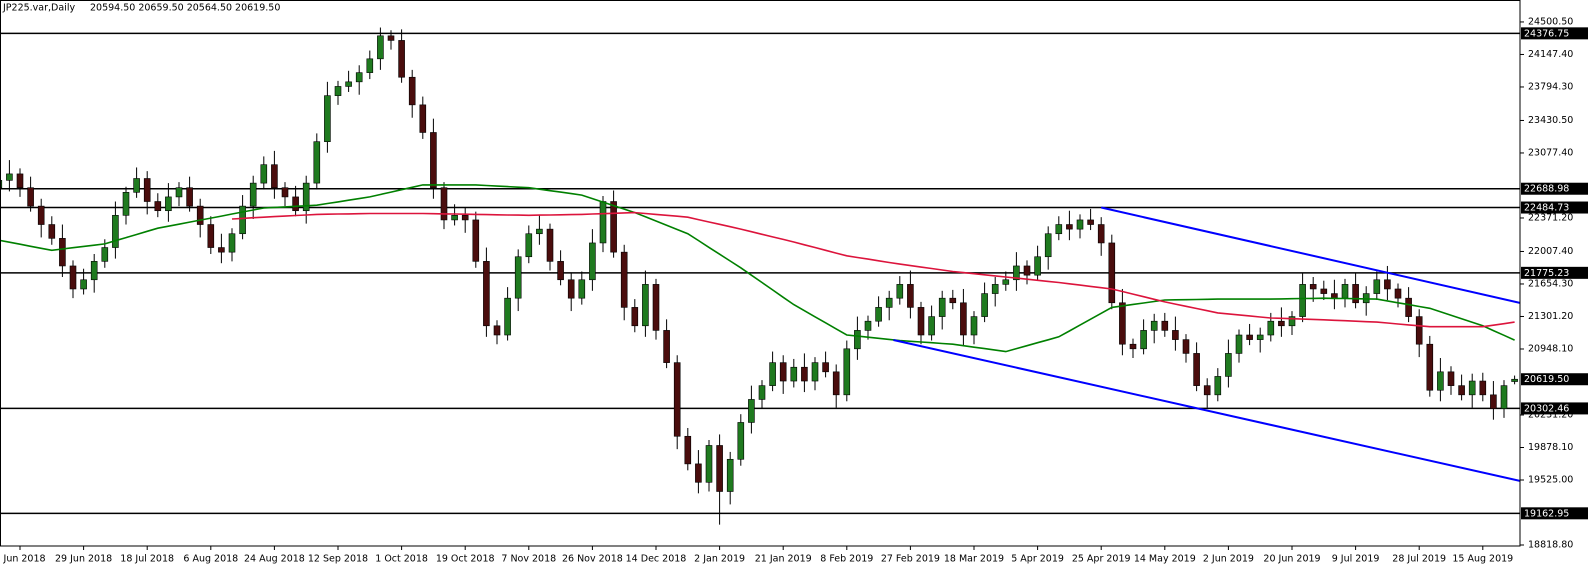 The image size is (1588, 571). What do you see at coordinates (783, 559) in the screenshot?
I see `x-tick-label: 21 Jan 2019` at bounding box center [783, 559].